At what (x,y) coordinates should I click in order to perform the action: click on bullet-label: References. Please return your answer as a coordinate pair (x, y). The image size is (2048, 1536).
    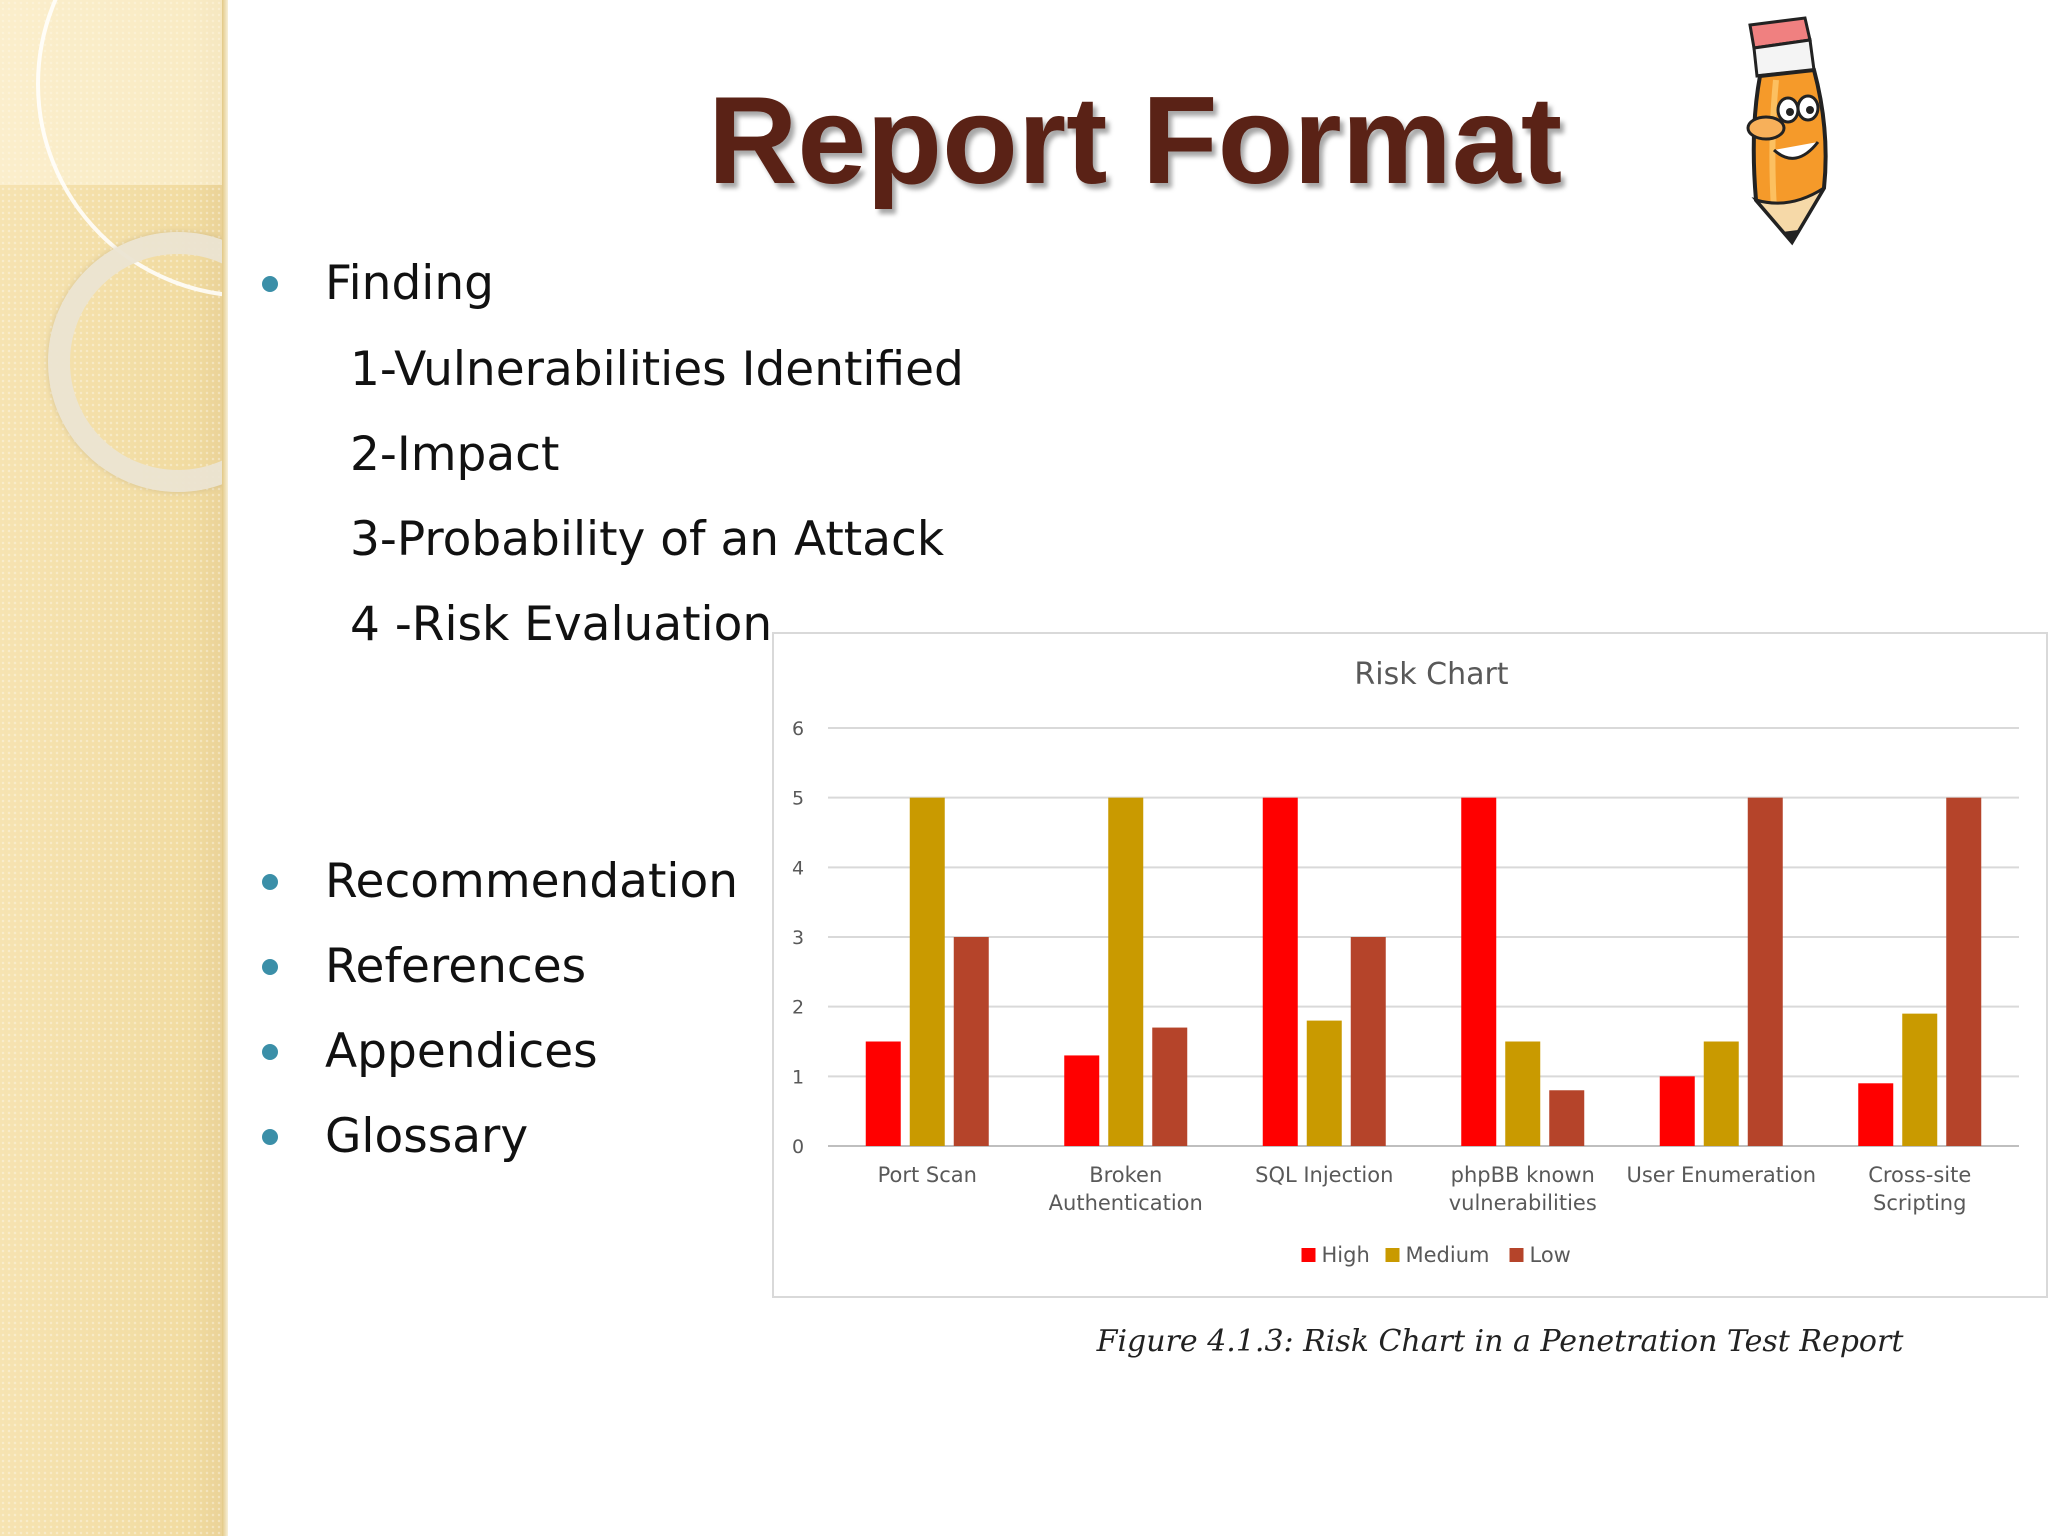
    Looking at the image, I should click on (456, 966).